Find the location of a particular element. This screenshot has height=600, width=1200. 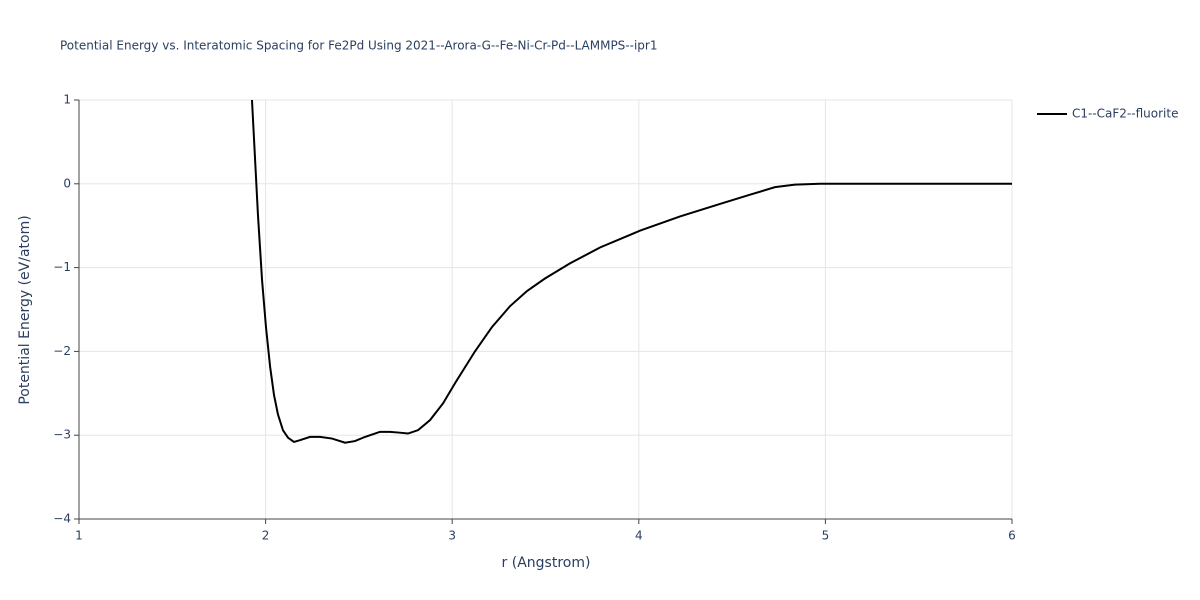

y-tick-label: 0 is located at coordinates (67, 183).